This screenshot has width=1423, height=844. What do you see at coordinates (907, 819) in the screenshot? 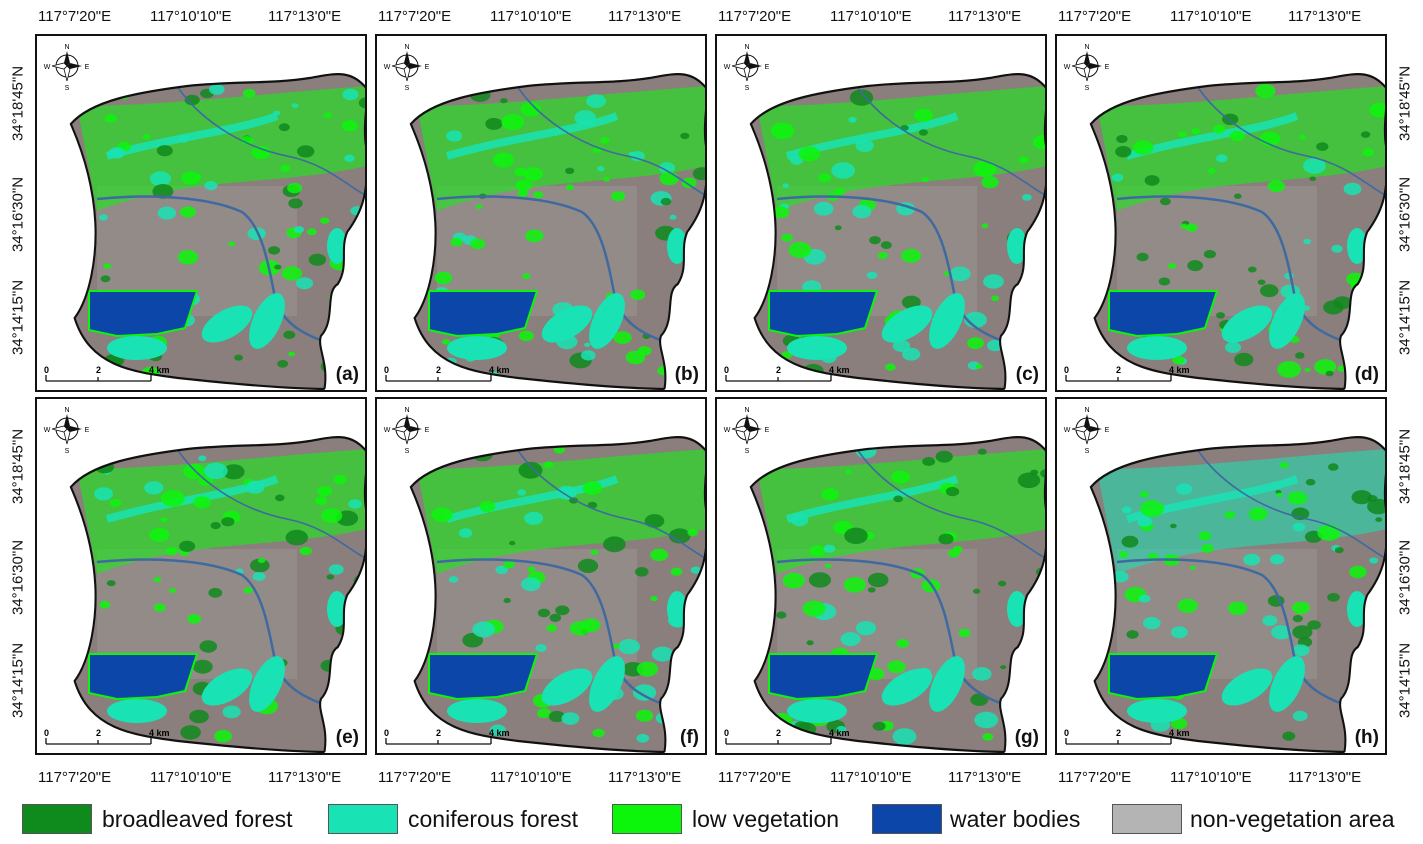
I see `legend-swatch-water-bodies` at bounding box center [907, 819].